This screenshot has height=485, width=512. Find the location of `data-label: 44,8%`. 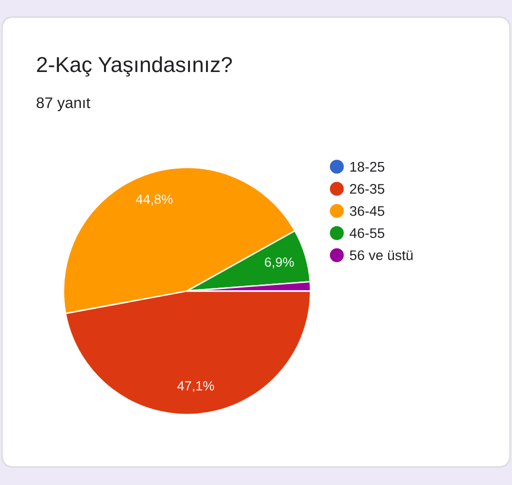

data-label: 44,8% is located at coordinates (154, 200).